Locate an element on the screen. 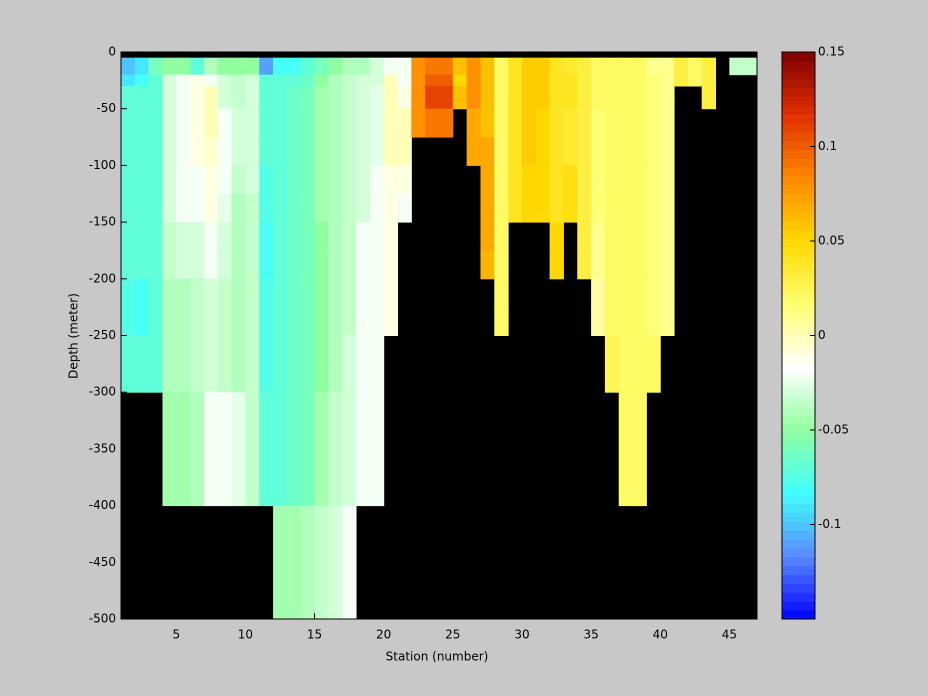 Image resolution: width=928 pixels, height=696 pixels. y-tick-label: -350 is located at coordinates (102, 448).